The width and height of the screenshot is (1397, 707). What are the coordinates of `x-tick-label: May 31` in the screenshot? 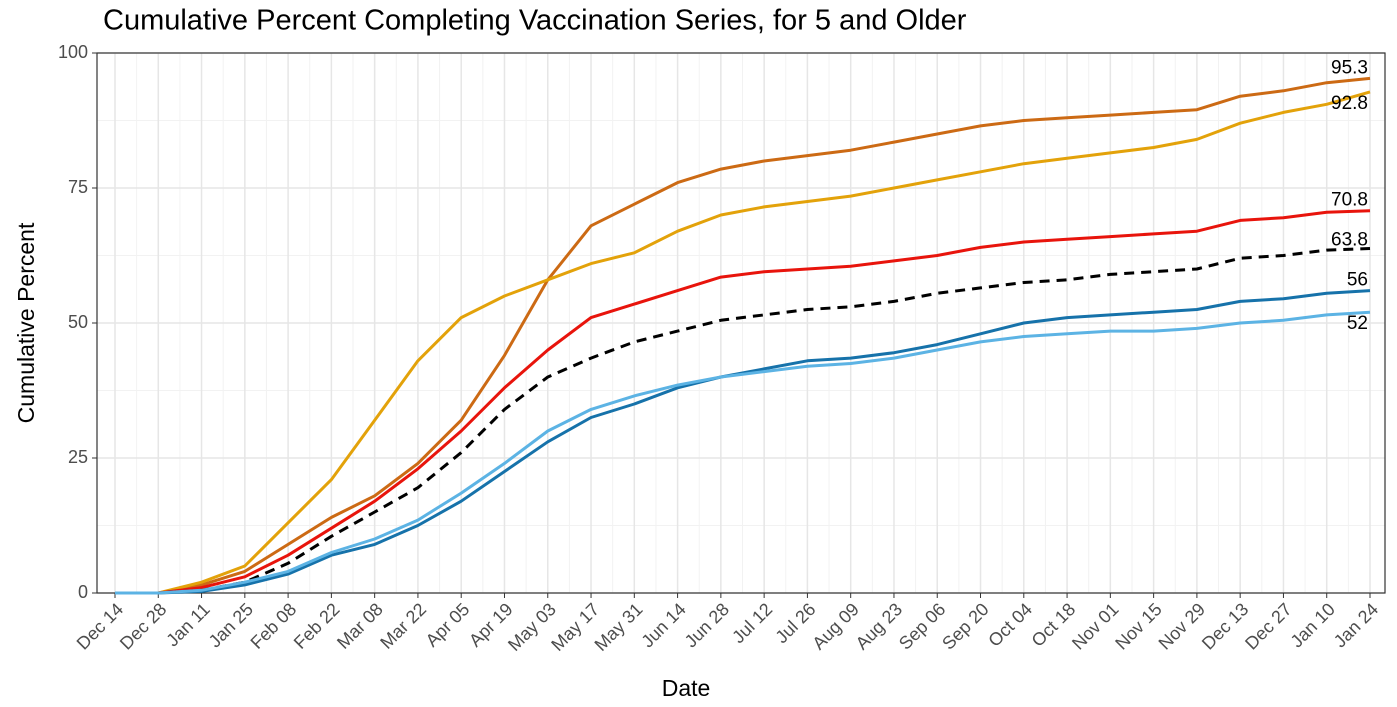 It's located at (619, 627).